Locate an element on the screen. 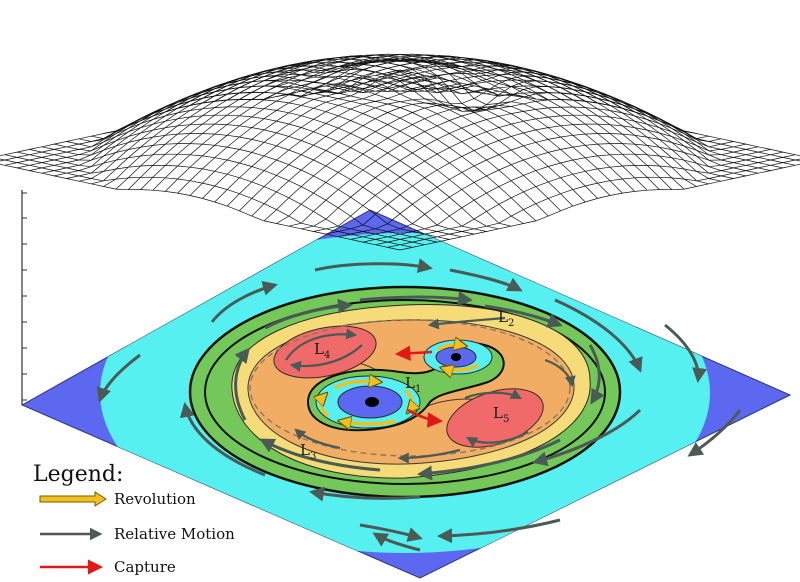 The width and height of the screenshot is (800, 582). legend-revolution-label: Revolution is located at coordinates (155, 499).